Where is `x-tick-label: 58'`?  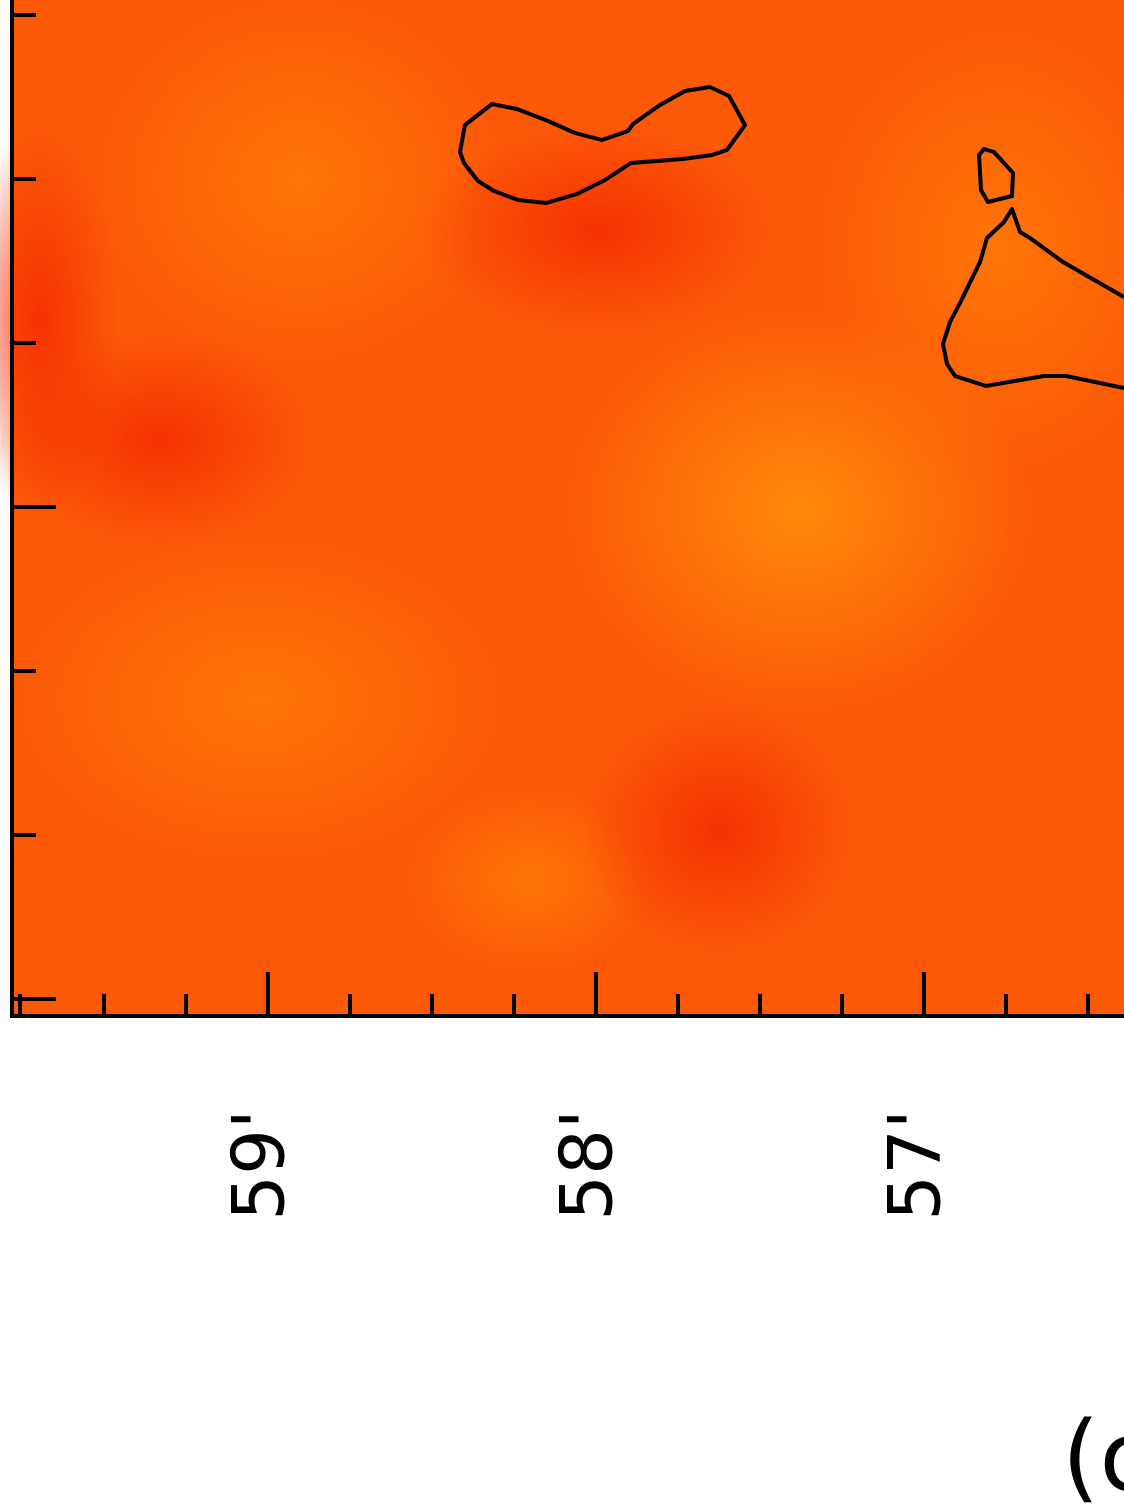 x-tick-label: 58' is located at coordinates (586, 1164).